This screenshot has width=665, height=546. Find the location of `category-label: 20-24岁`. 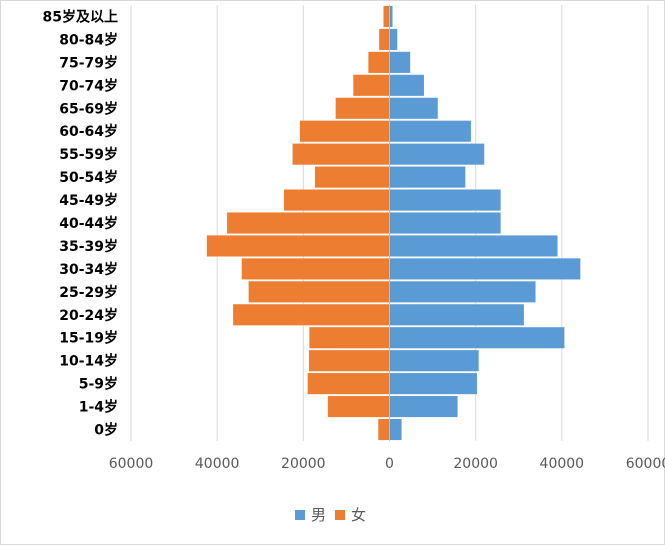

category-label: 20-24岁 is located at coordinates (88, 315).